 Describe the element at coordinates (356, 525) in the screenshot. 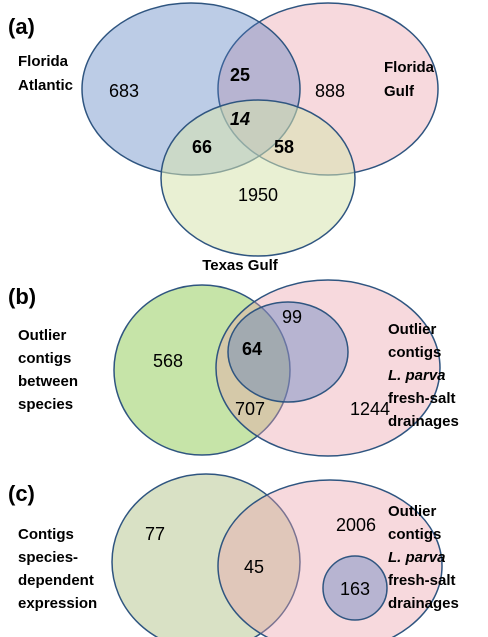

I see `count: 2006` at that location.